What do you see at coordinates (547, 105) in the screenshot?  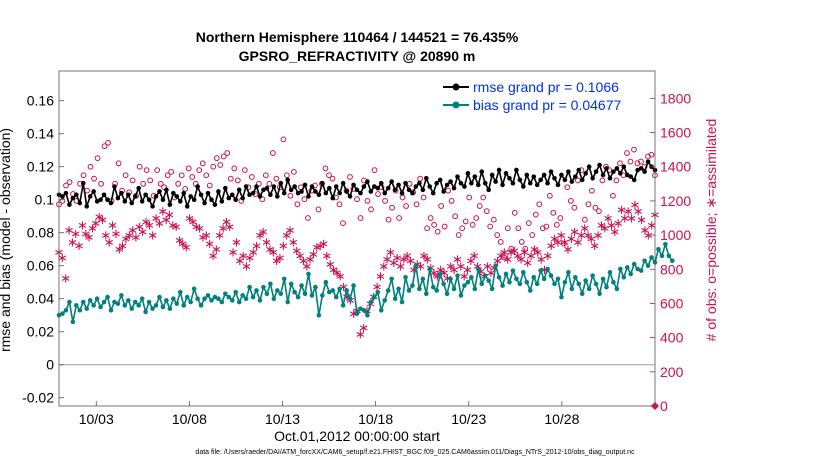 I see `legend-bias-label: bias grand pr = 0.04677` at bounding box center [547, 105].